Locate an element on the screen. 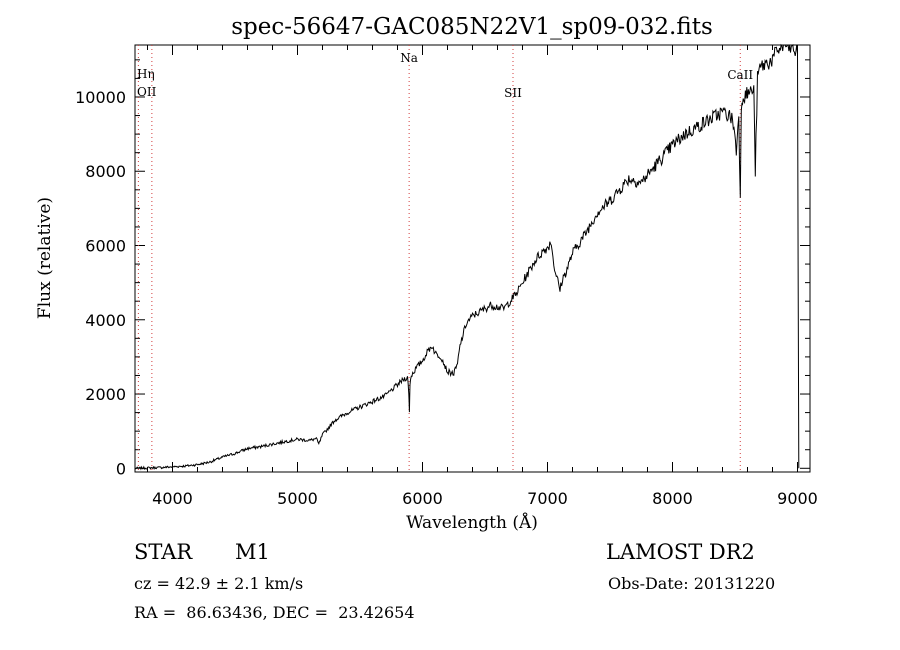 The image size is (900, 650). y-tick-label: 8000 is located at coordinates (105, 171).